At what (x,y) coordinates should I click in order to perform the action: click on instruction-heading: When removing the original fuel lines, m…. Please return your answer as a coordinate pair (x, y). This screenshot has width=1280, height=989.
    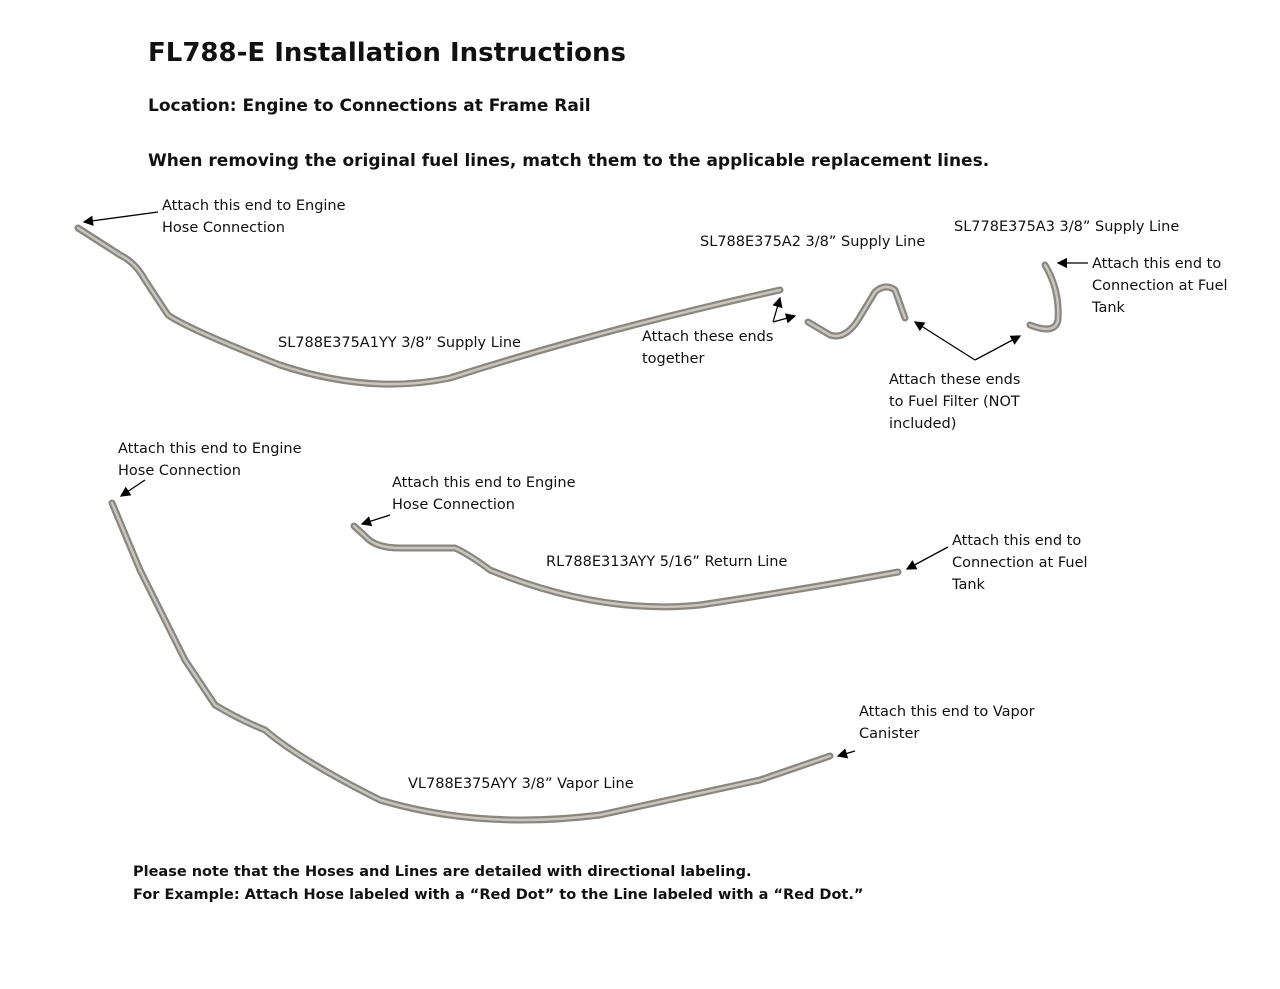
    Looking at the image, I should click on (569, 161).